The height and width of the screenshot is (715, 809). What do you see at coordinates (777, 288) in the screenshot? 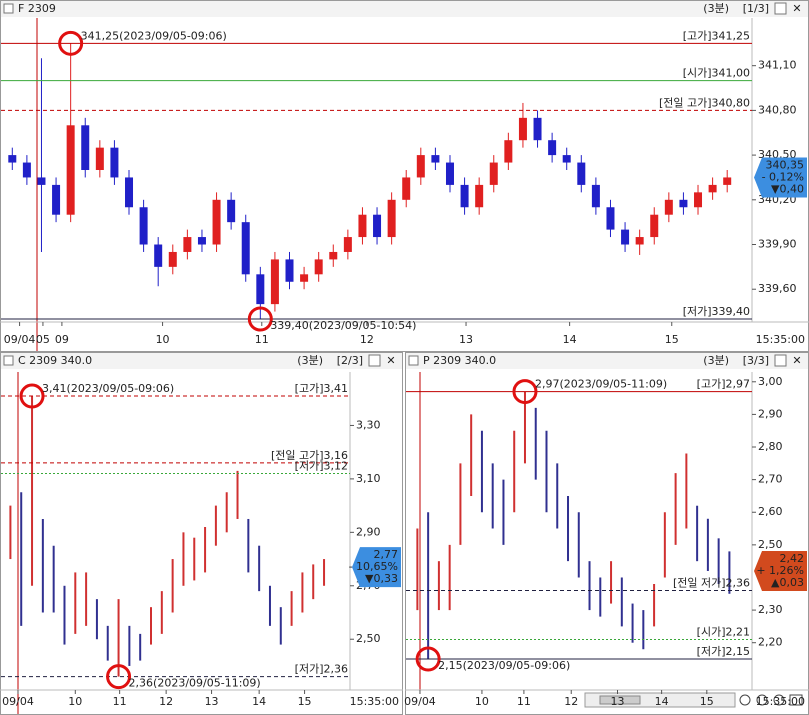
I see `y-tick-label: 339,60` at bounding box center [777, 288].